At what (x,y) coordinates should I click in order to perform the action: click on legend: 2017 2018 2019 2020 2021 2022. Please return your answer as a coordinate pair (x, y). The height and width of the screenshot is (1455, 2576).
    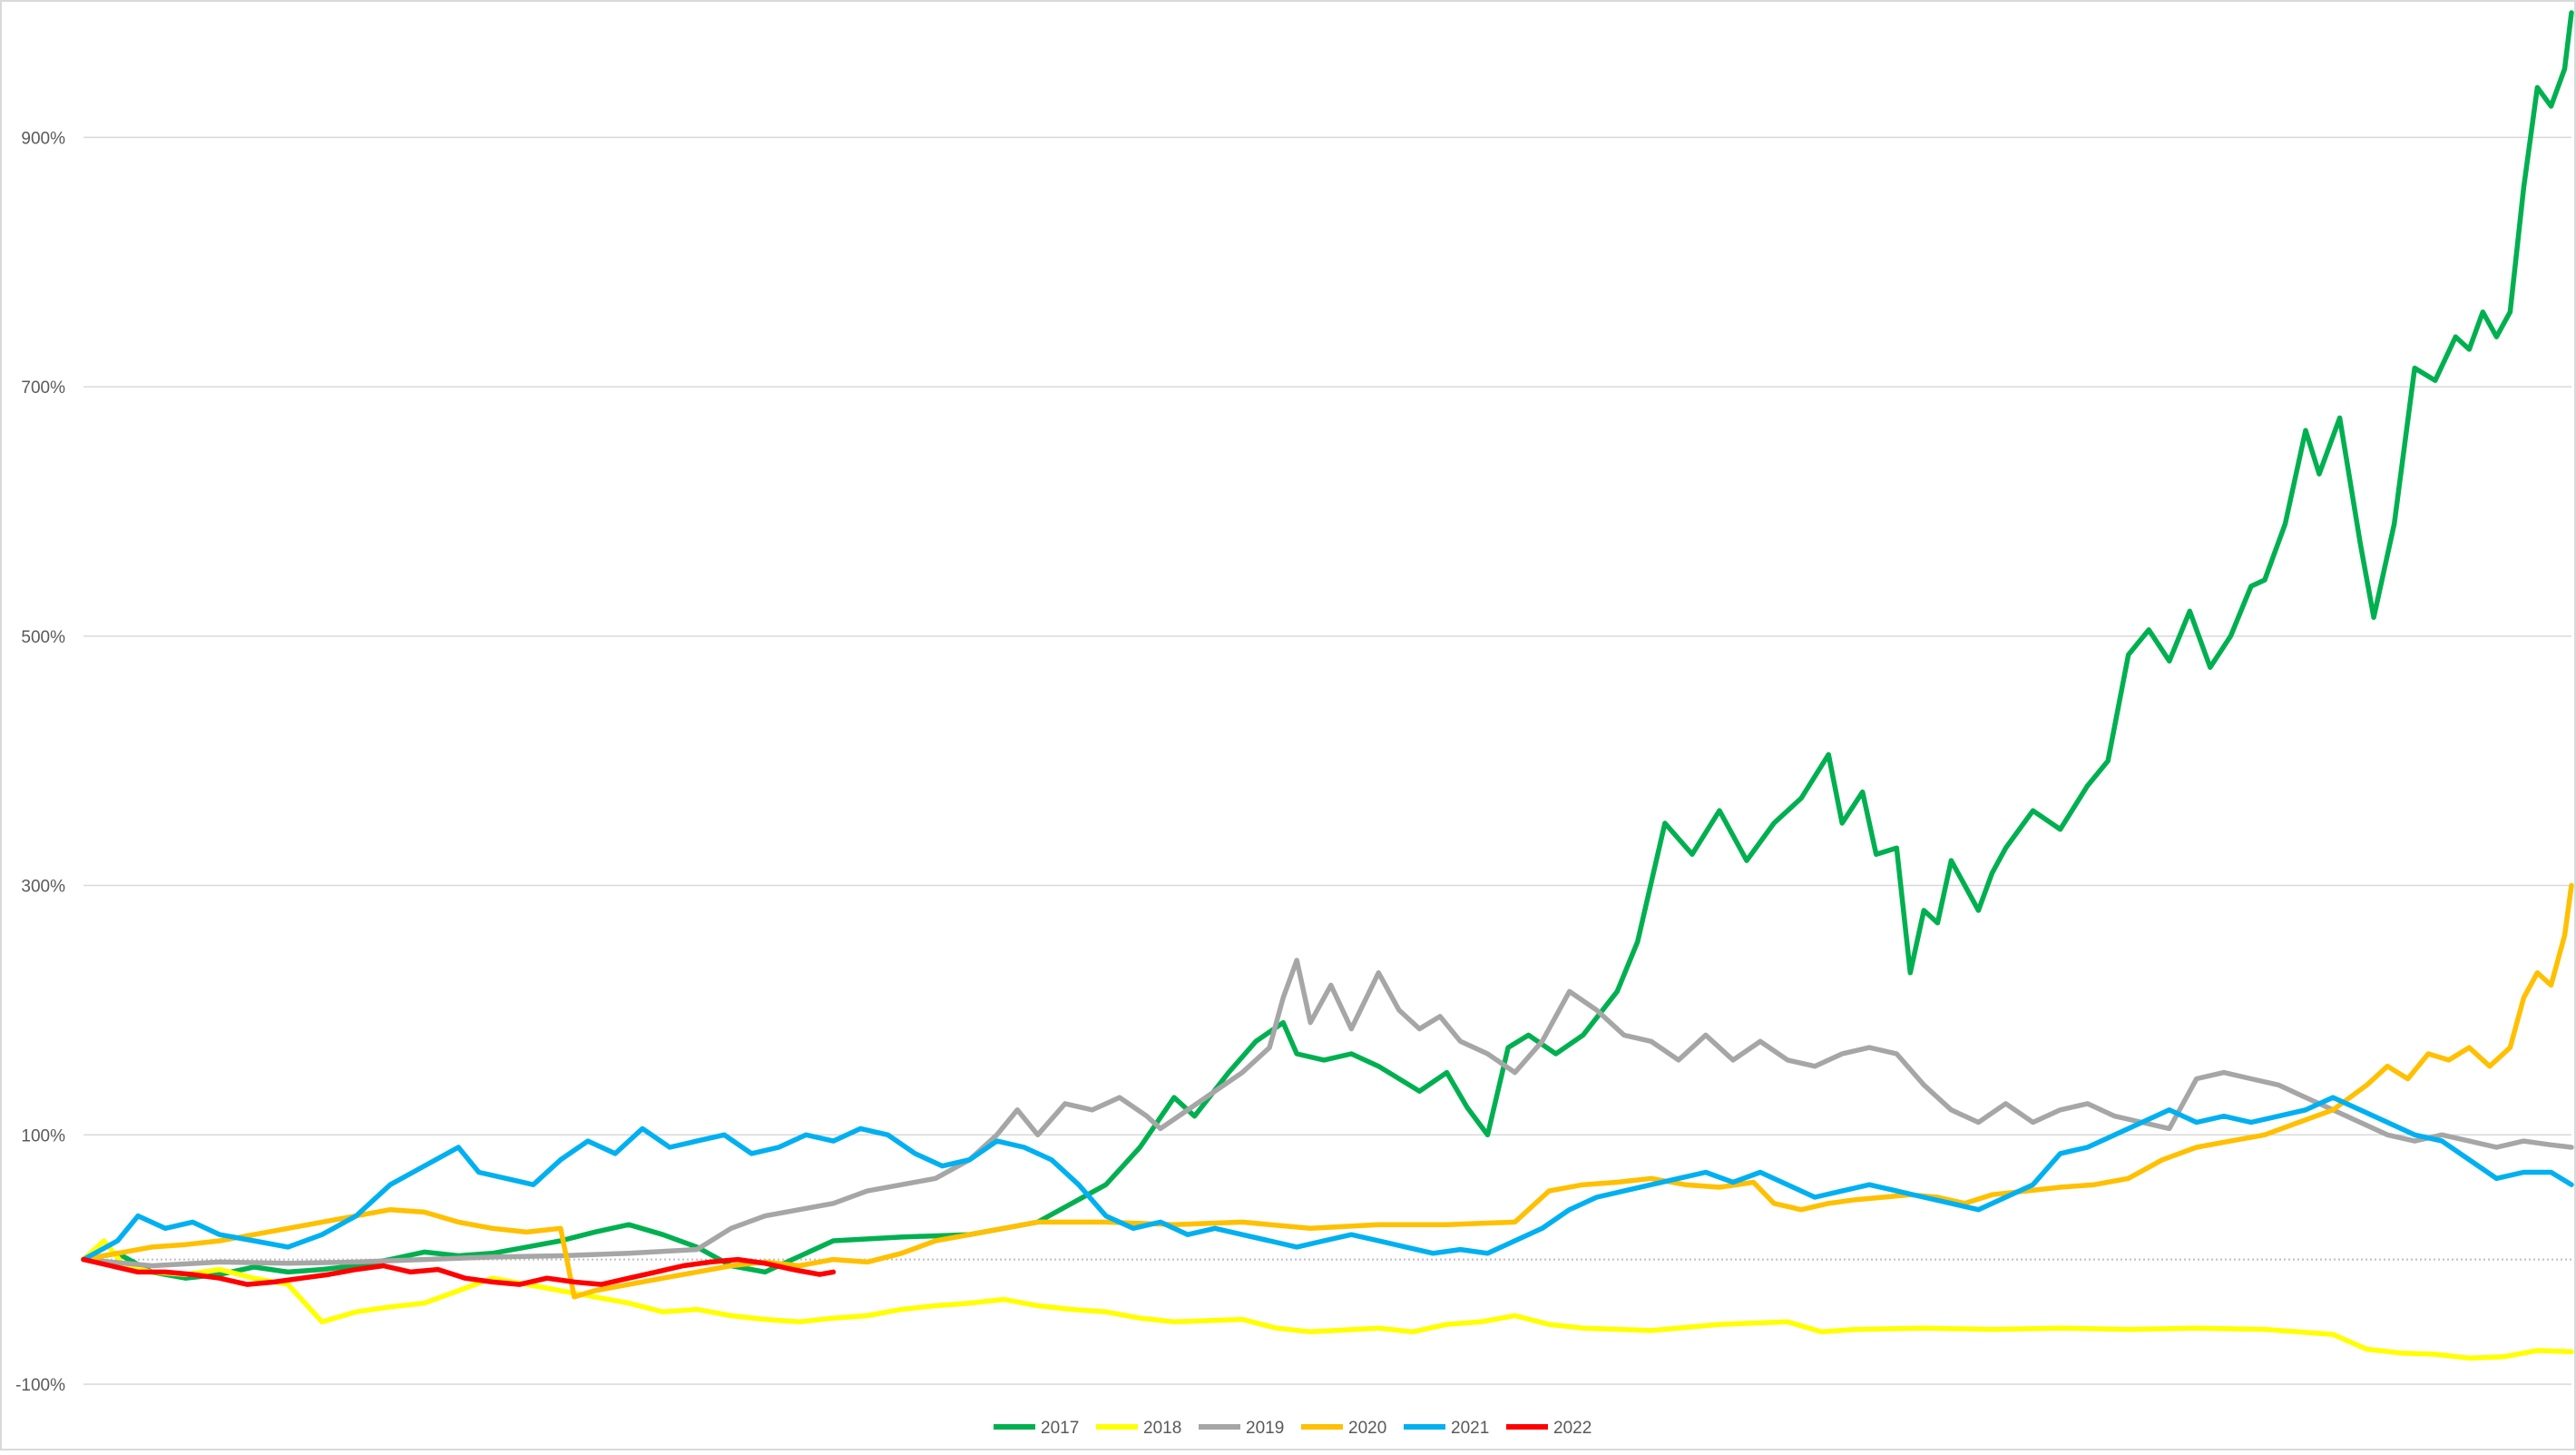
    Looking at the image, I should click on (1293, 1429).